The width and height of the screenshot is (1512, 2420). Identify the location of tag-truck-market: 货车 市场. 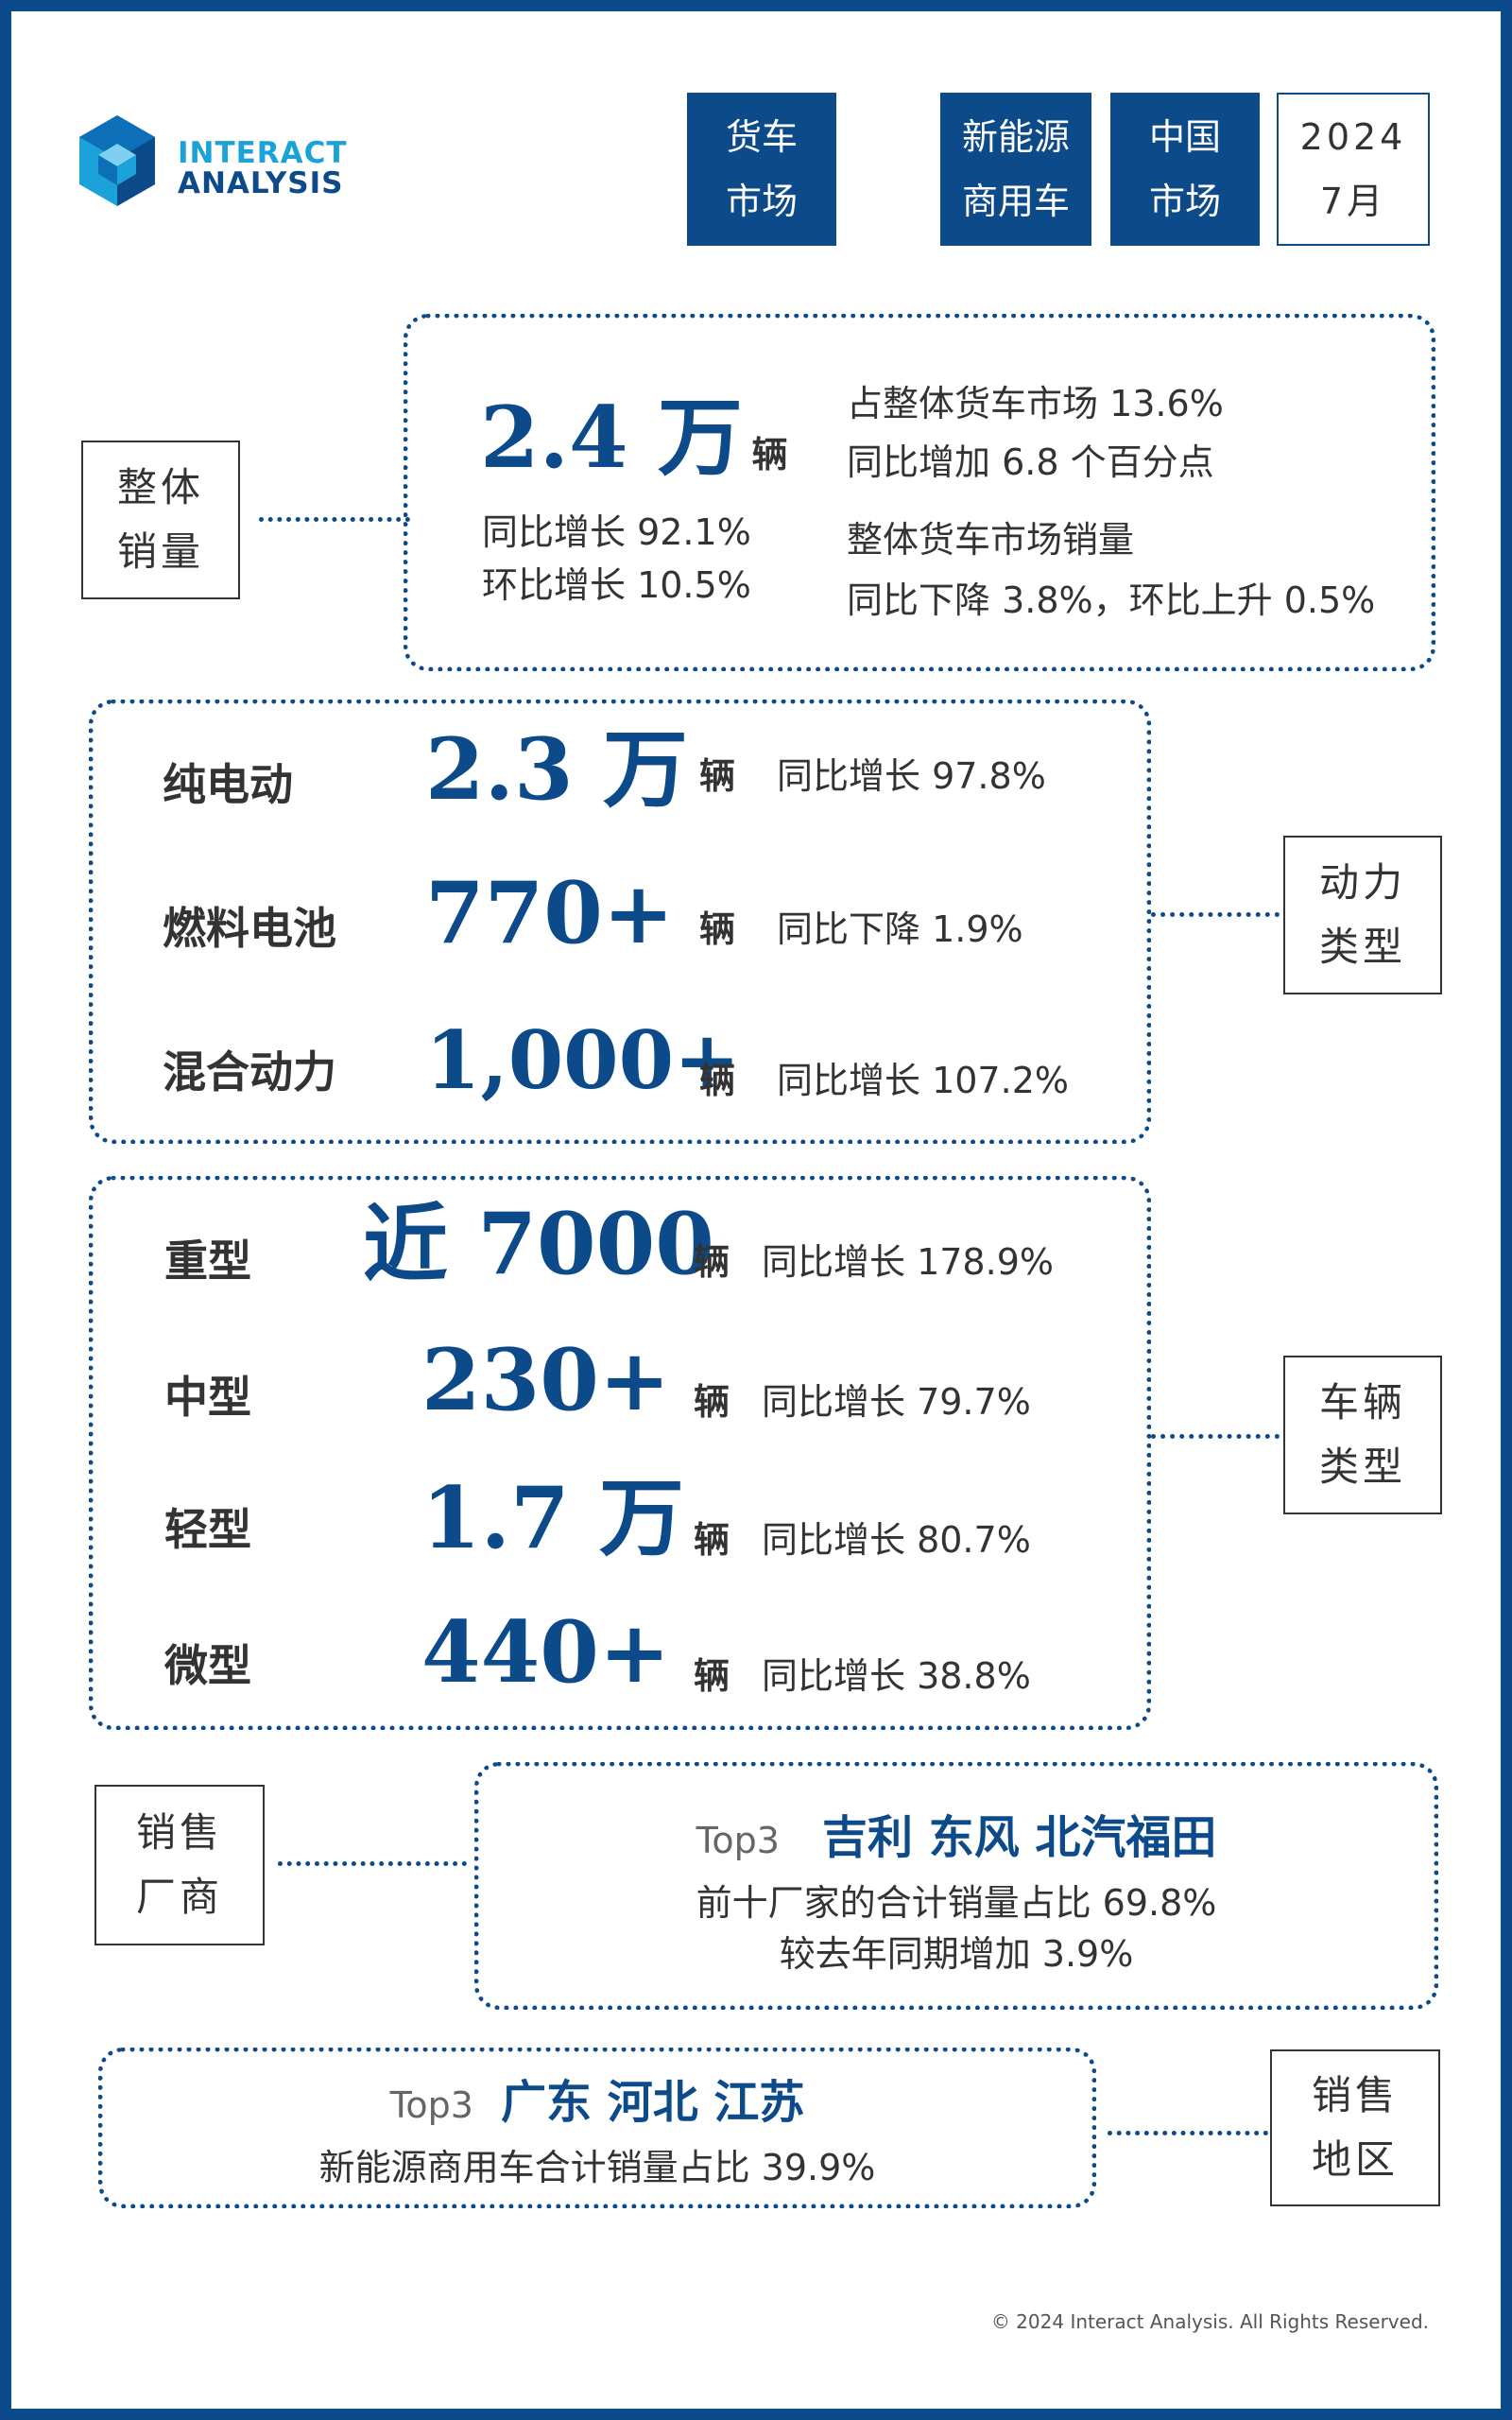
(761, 169).